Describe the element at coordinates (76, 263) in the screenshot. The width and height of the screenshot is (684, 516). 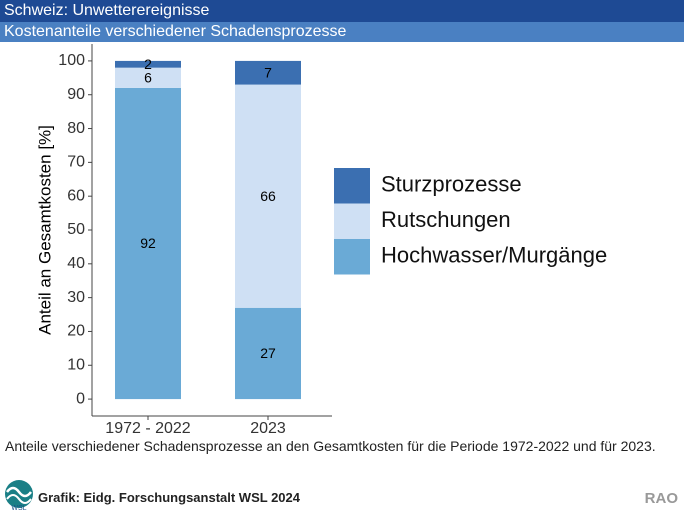
I see `y-tick-label: 40` at that location.